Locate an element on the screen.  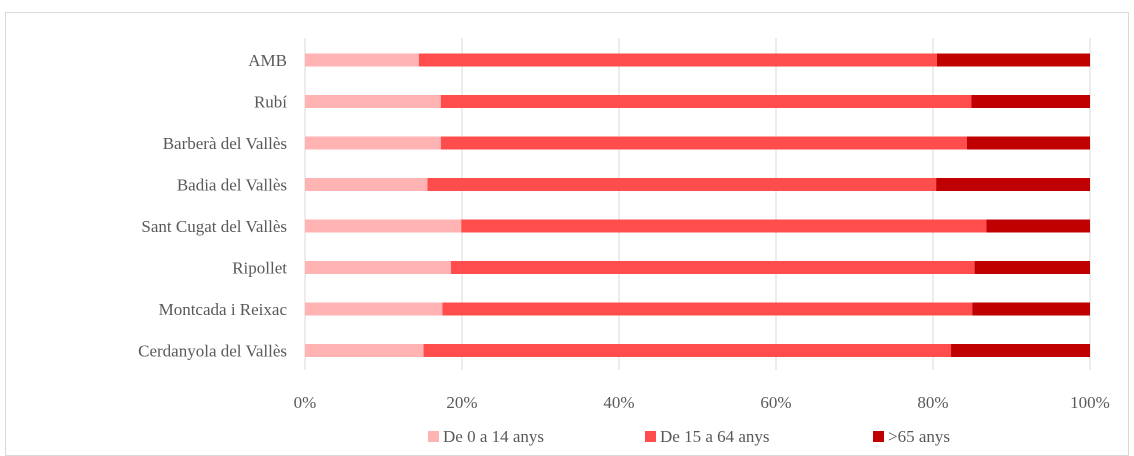
category-label: Ripollet is located at coordinates (259, 268).